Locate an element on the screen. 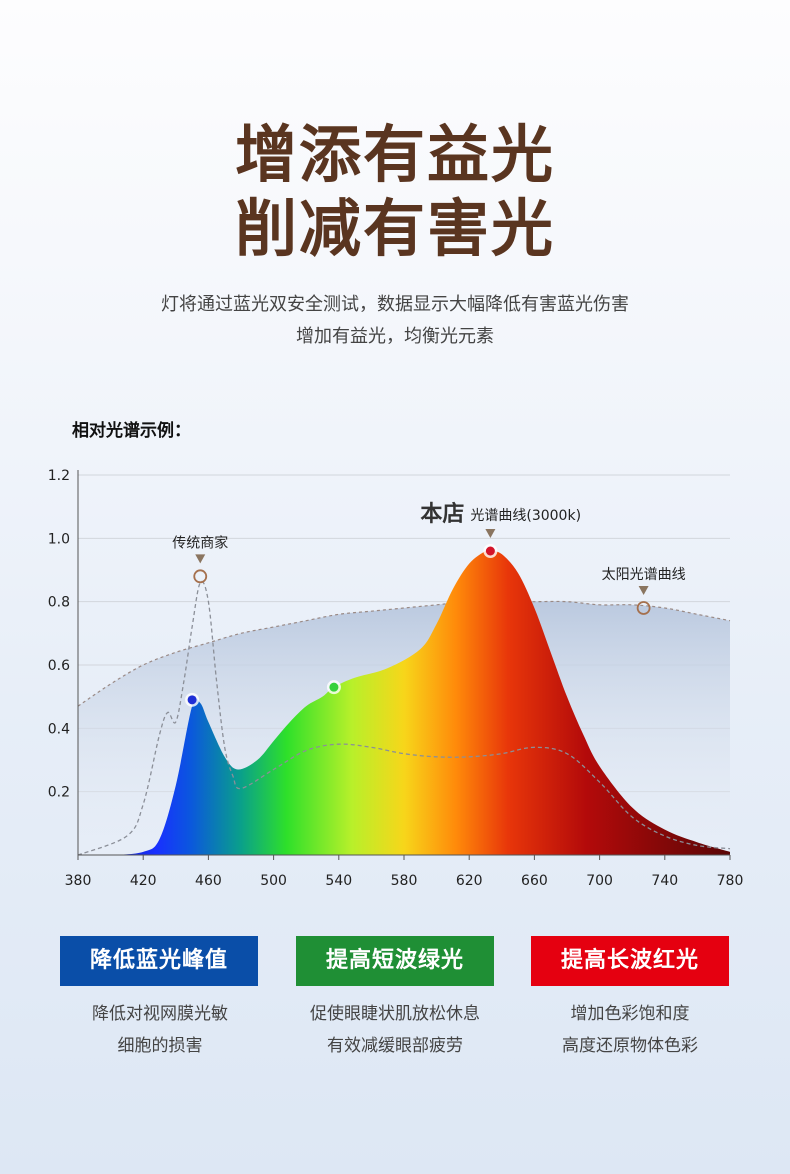 The height and width of the screenshot is (1174, 790). traditional-marker-arrow is located at coordinates (200, 559).